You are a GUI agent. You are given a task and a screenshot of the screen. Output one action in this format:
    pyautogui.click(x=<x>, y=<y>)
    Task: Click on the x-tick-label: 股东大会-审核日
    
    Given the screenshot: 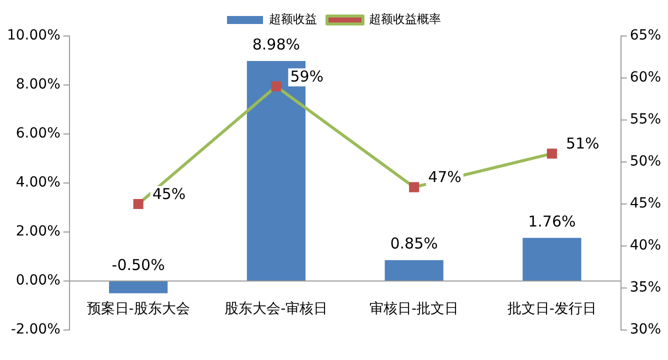 What is the action you would take?
    pyautogui.click(x=276, y=309)
    